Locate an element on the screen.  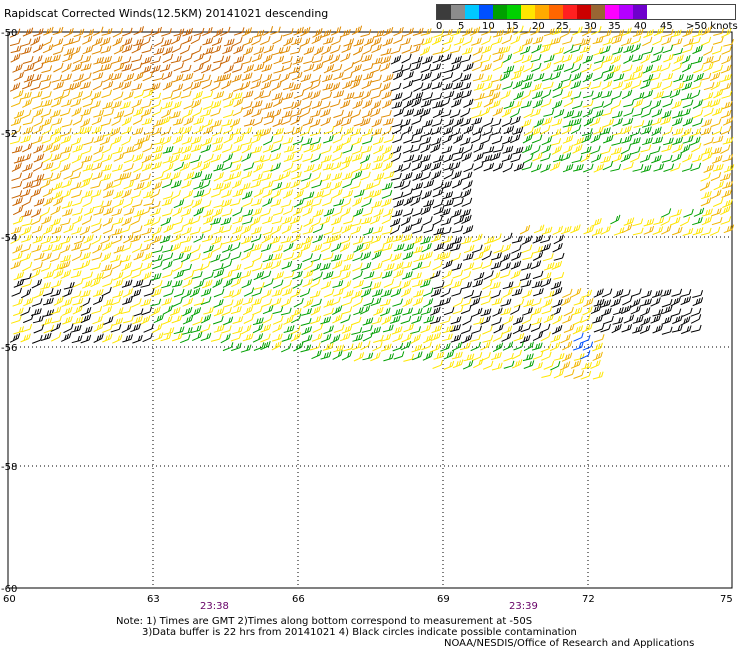
pass-time-label: 23:38 is located at coordinates (214, 606).